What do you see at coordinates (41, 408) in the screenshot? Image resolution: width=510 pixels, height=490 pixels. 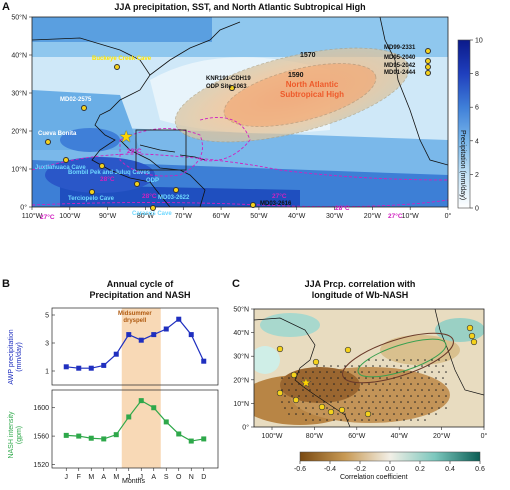 I see `y-tick-label: 1600` at bounding box center [41, 408].